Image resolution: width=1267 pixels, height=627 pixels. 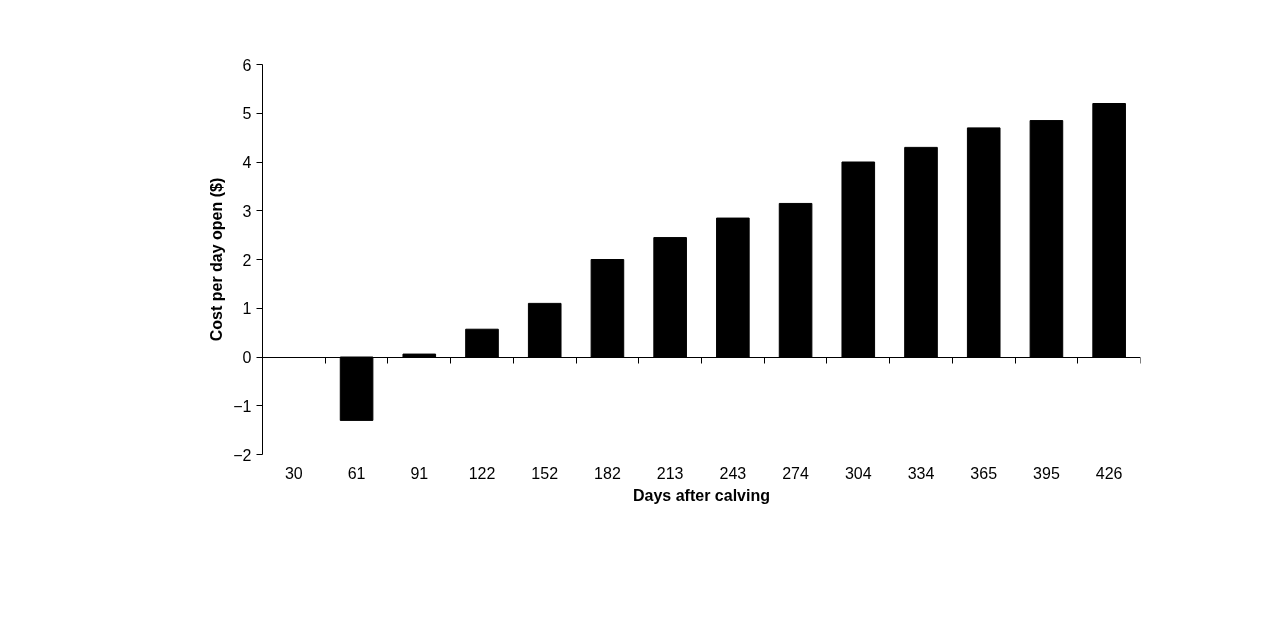 What do you see at coordinates (247, 260) in the screenshot?
I see `y-tick-label: 2` at bounding box center [247, 260].